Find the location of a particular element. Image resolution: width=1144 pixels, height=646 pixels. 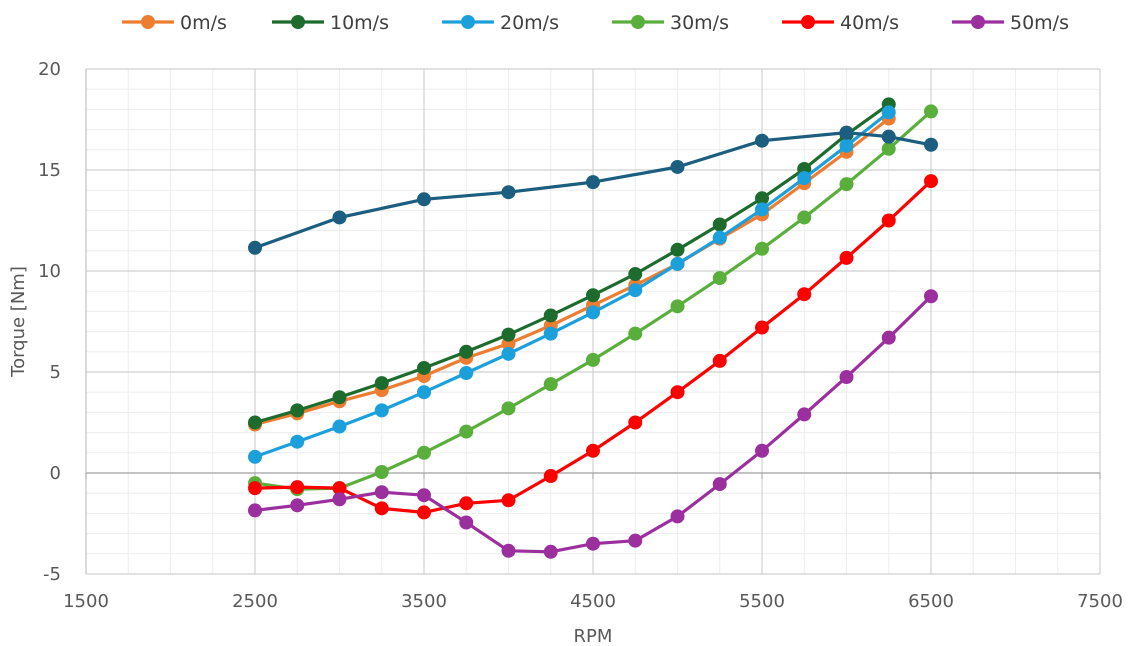

legend-item-40m-s: 40m/s is located at coordinates (840, 23).